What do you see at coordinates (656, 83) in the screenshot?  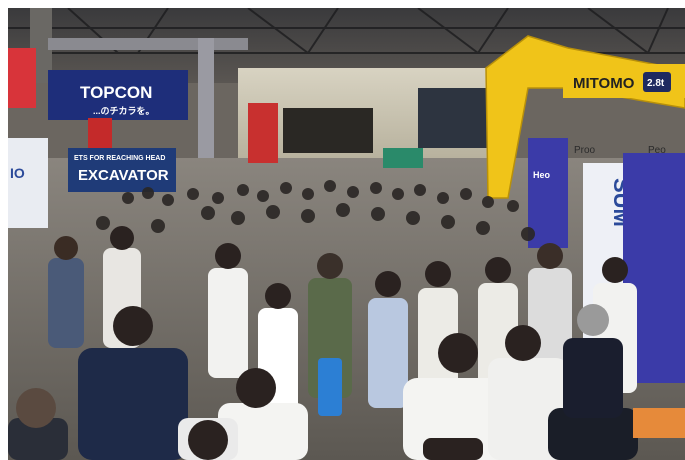 I see `sumitomo-badge-text: 2.8t` at bounding box center [656, 83].